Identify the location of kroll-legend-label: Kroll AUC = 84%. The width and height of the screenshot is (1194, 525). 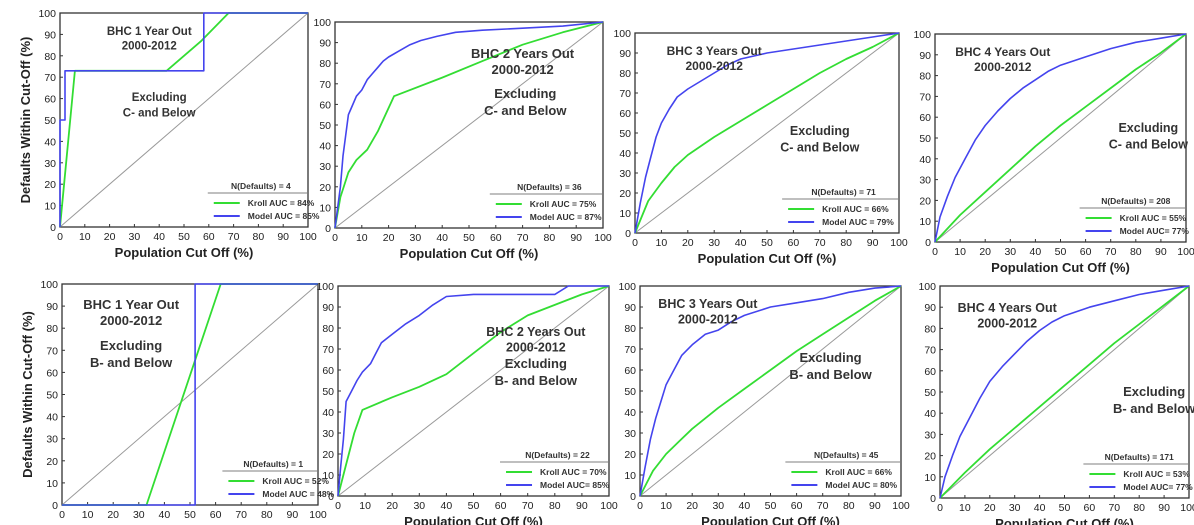
(281, 203).